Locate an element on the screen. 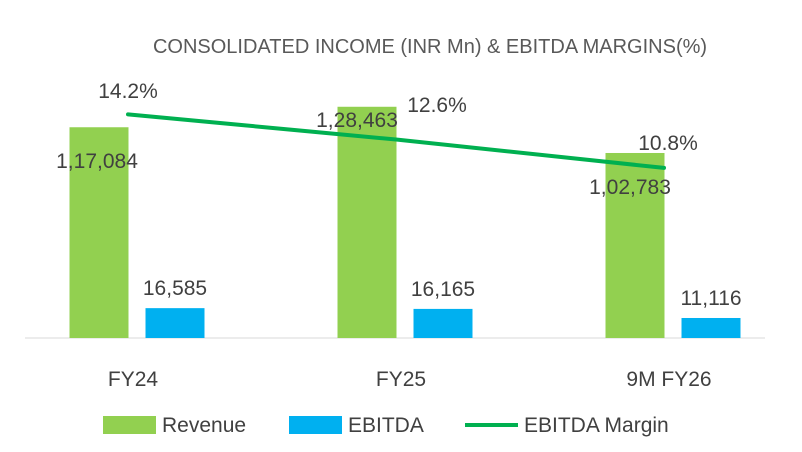  legend-swatch-ebitda is located at coordinates (315, 425).